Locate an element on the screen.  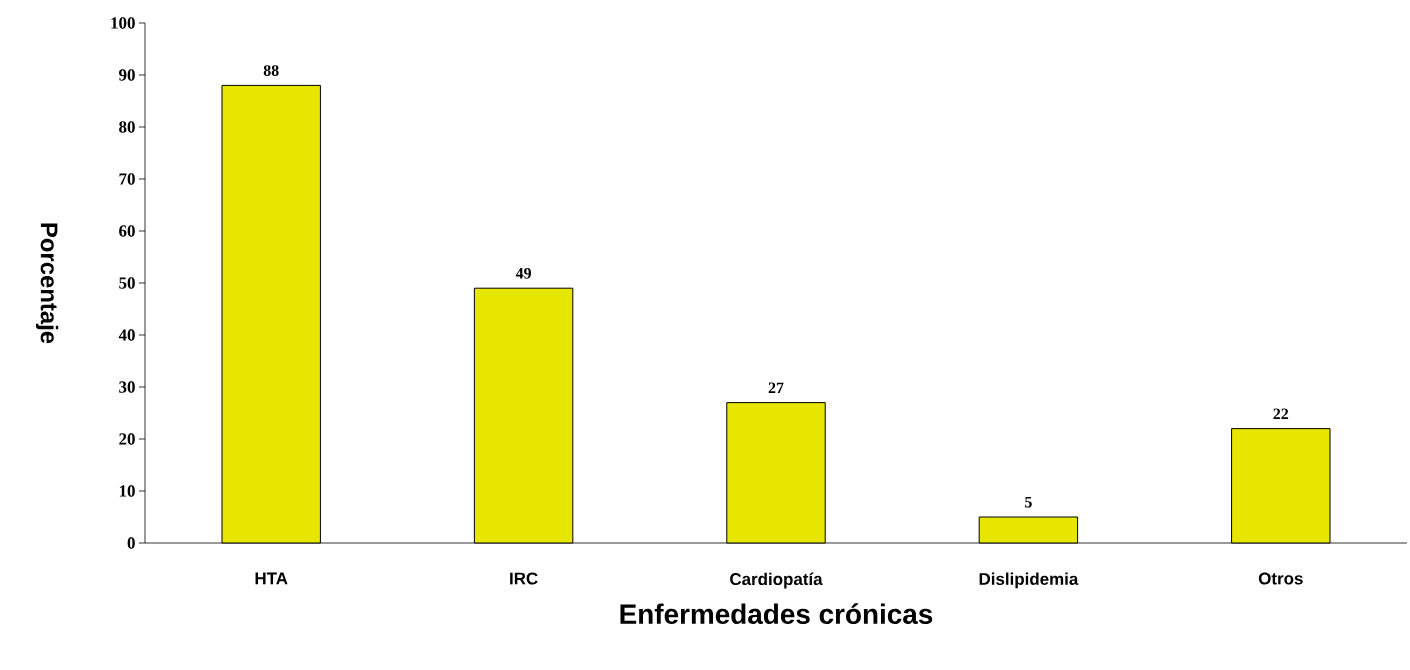
y-tick-label: 30 is located at coordinates (127, 387).